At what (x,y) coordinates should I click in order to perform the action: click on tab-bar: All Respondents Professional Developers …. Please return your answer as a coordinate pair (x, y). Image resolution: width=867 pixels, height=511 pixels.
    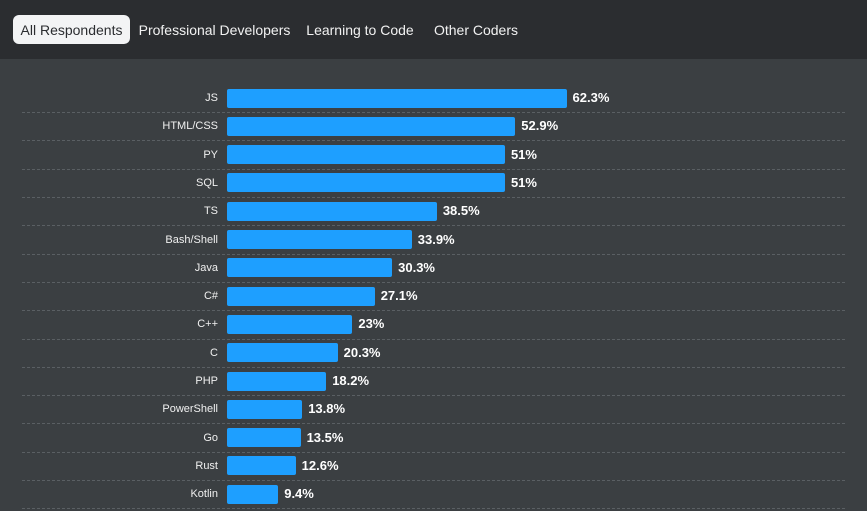
    Looking at the image, I should click on (433, 29).